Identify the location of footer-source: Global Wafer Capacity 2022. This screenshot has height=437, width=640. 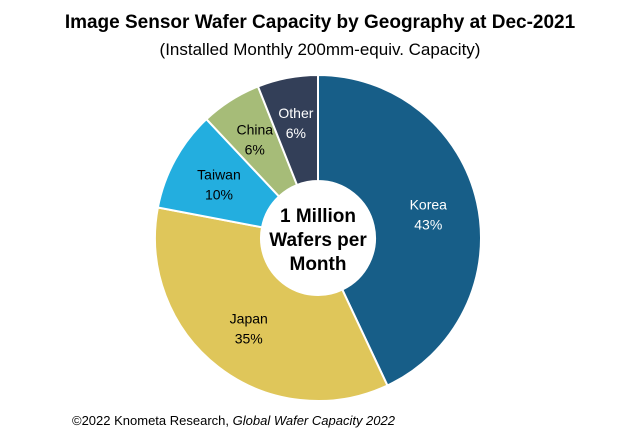
(313, 420).